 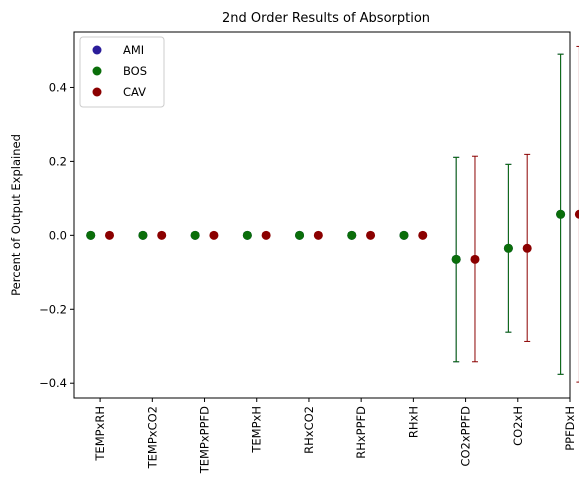 I want to click on y-tick-label: −0.2, so click(x=53, y=309).